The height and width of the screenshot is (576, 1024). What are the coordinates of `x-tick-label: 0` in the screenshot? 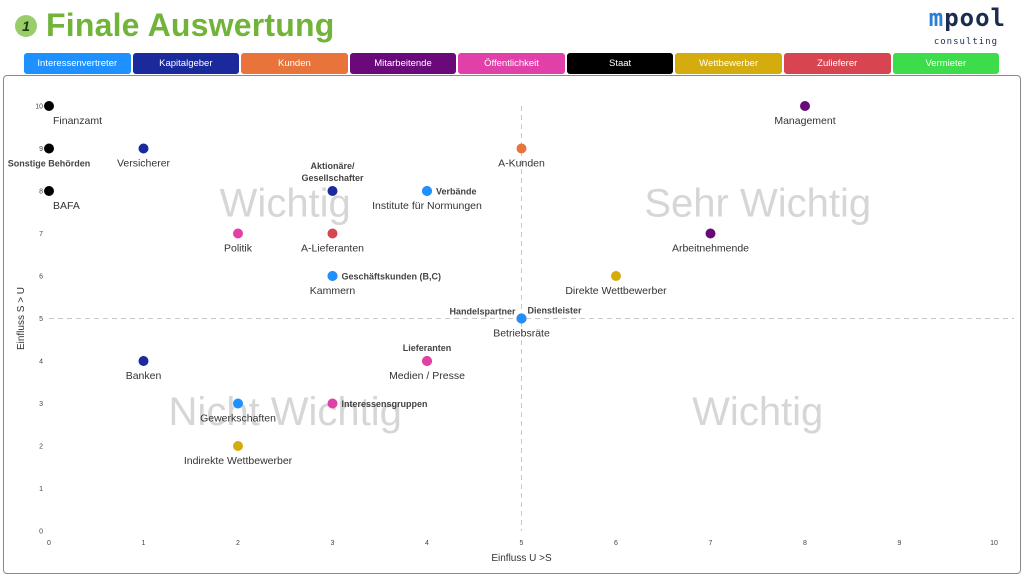 It's located at (49, 543).